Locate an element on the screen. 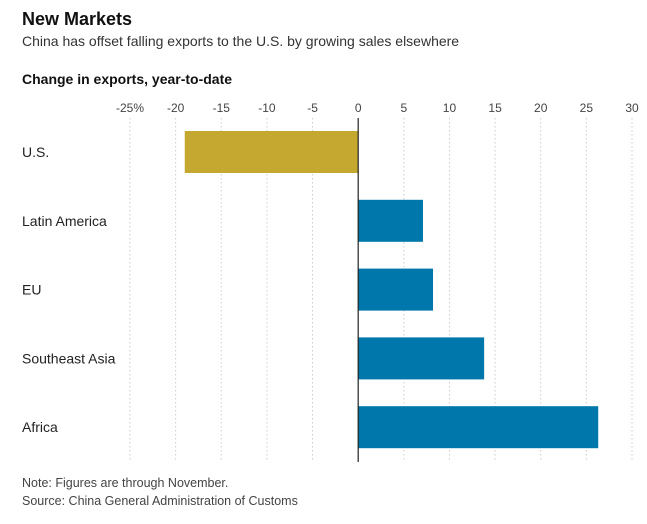 The image size is (647, 524). category-label: U.S. is located at coordinates (35, 152).